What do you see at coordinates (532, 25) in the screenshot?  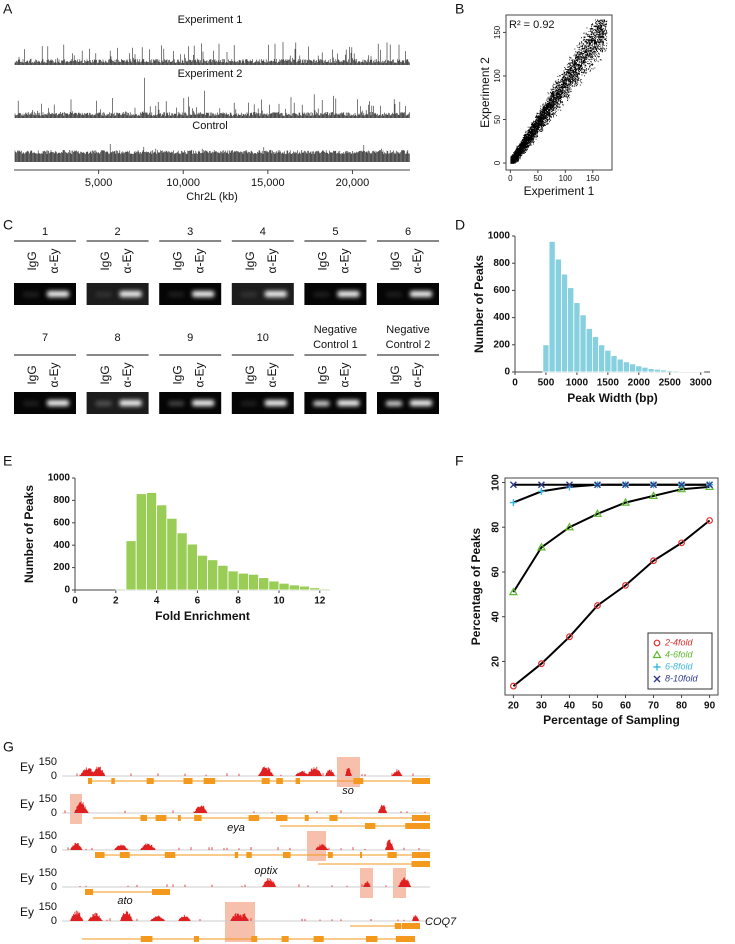 I see `annotation: R² = 0.92` at bounding box center [532, 25].